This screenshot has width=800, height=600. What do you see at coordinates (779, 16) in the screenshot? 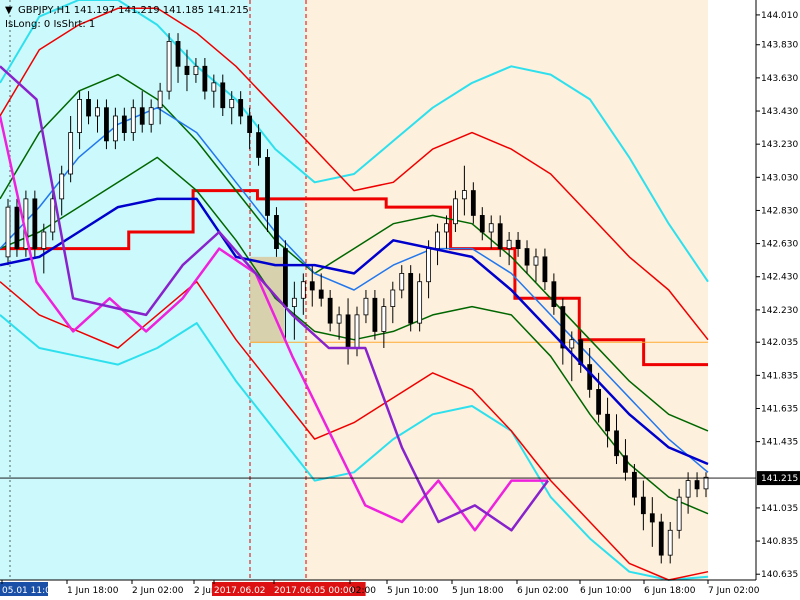
I see `y-tick-label: 144.010` at bounding box center [779, 16].